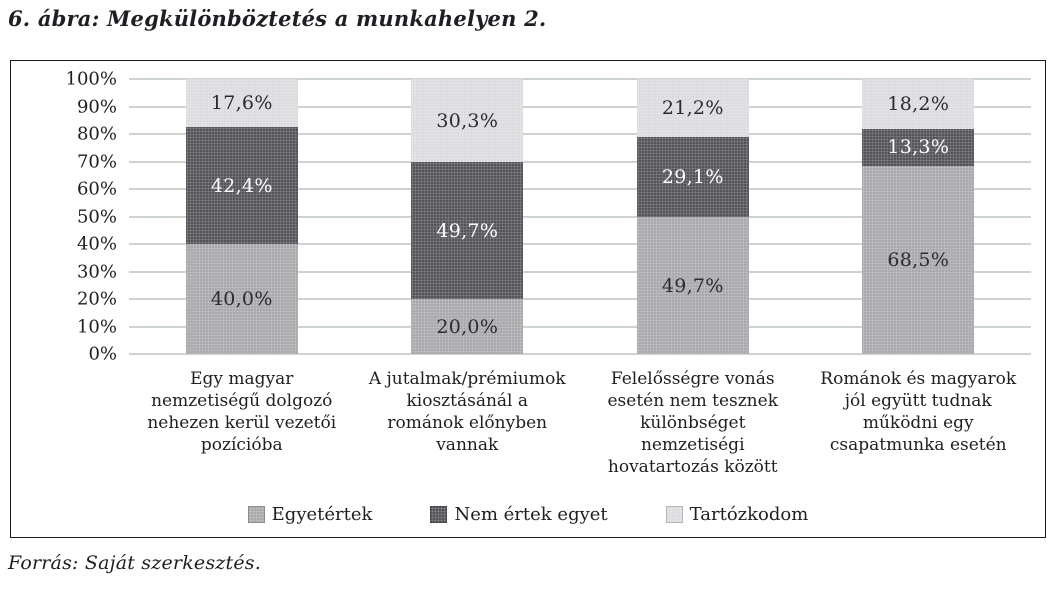 The image size is (1058, 594). I want to click on bar-segment: 42,4%, so click(241, 185).